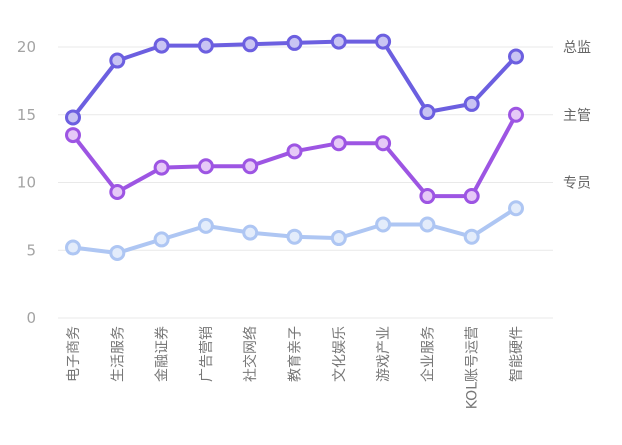 This screenshot has width=622, height=445. What do you see at coordinates (250, 354) in the screenshot?
I see `x-tick-label: 社交网络` at bounding box center [250, 354].